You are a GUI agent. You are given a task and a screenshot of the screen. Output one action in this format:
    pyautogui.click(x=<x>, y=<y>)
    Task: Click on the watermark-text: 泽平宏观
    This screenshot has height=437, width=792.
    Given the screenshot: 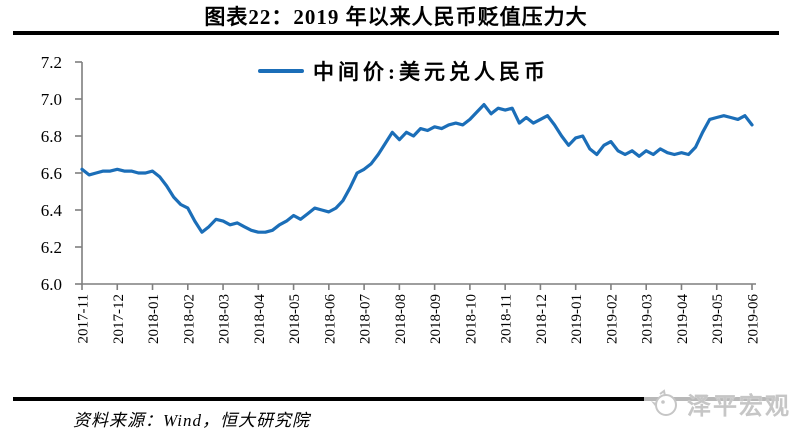 What is the action you would take?
    pyautogui.click(x=739, y=407)
    